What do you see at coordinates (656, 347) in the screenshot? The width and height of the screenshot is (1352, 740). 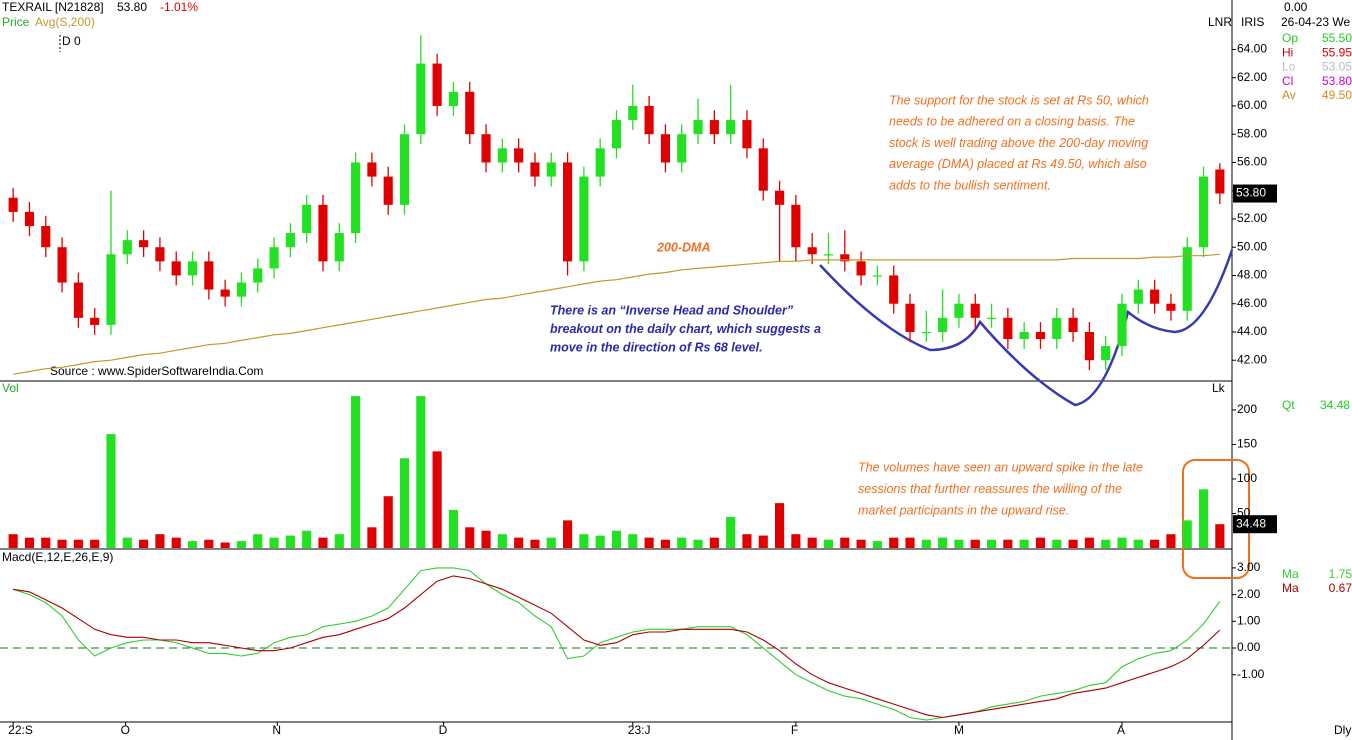 I see `annotation: move in the direction of Rs 68 level.` at bounding box center [656, 347].